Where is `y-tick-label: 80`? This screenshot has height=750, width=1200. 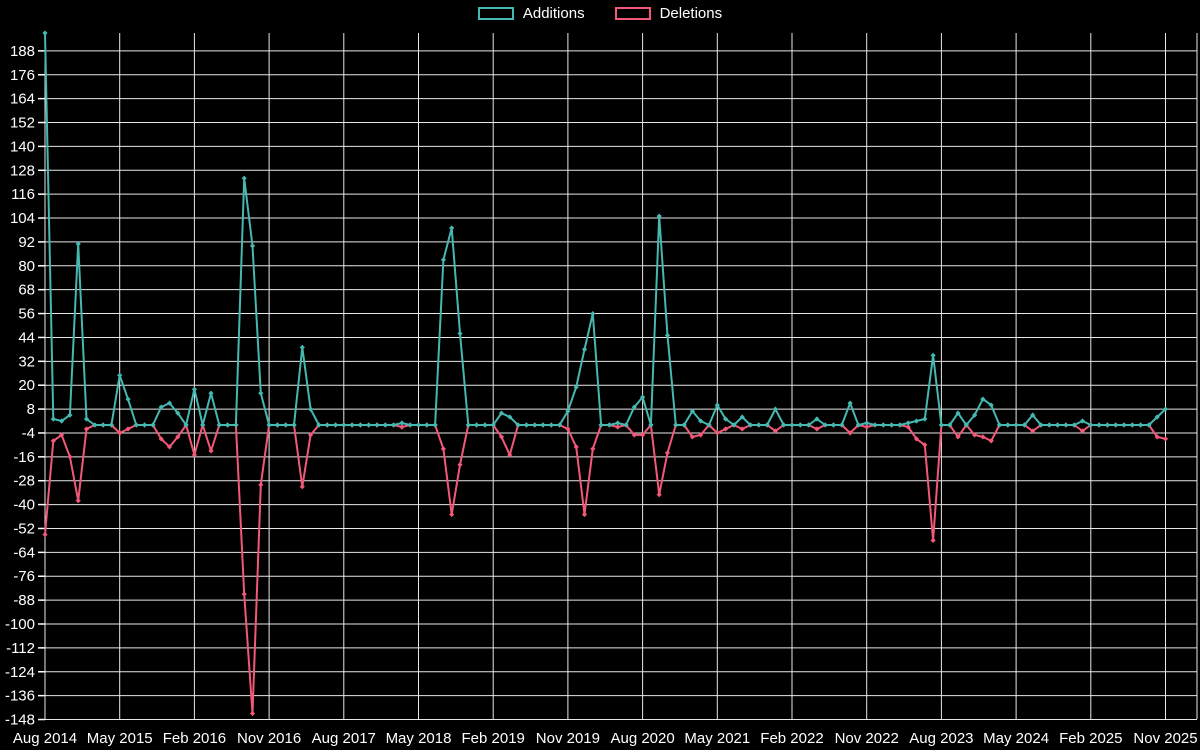
y-tick-label: 80 is located at coordinates (26, 266).